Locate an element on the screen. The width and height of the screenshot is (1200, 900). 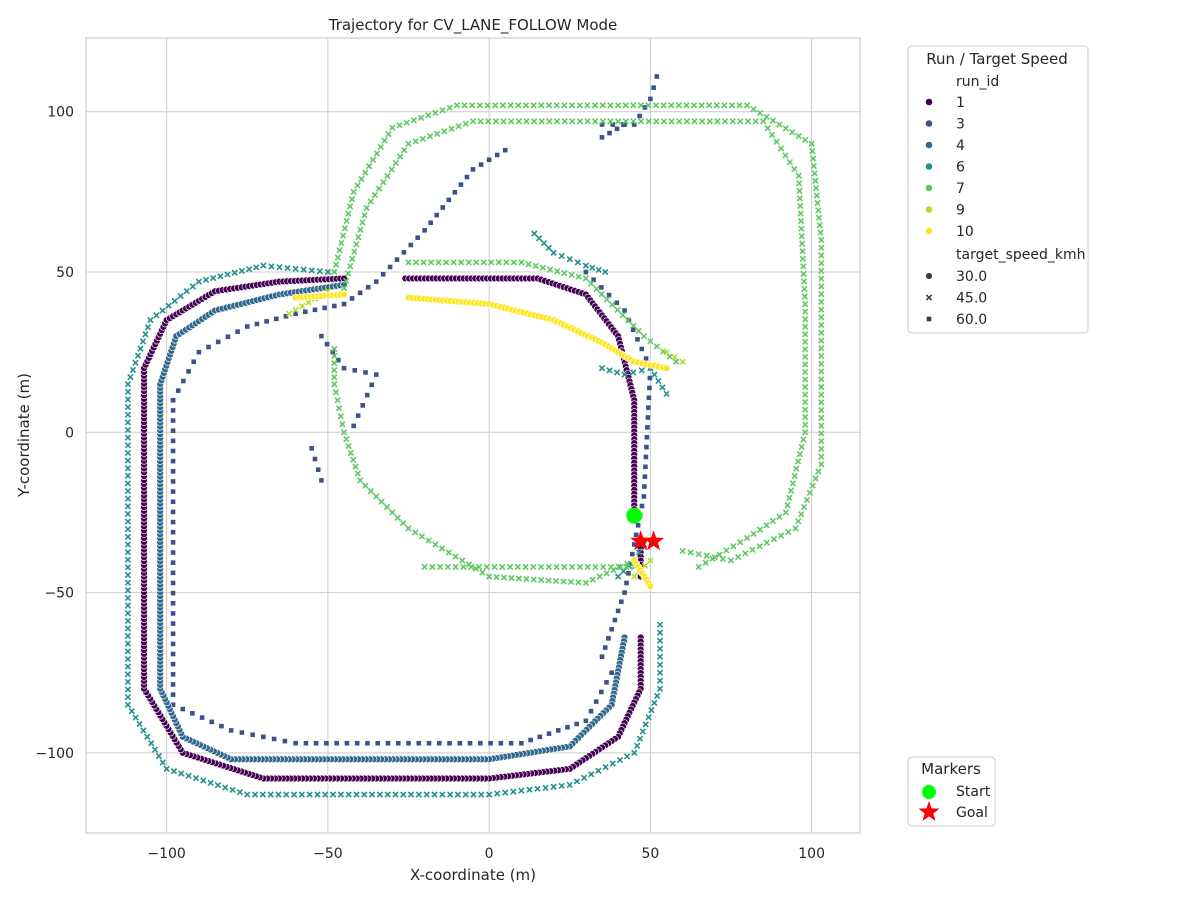
x-tick-label: −100 is located at coordinates (166, 854).